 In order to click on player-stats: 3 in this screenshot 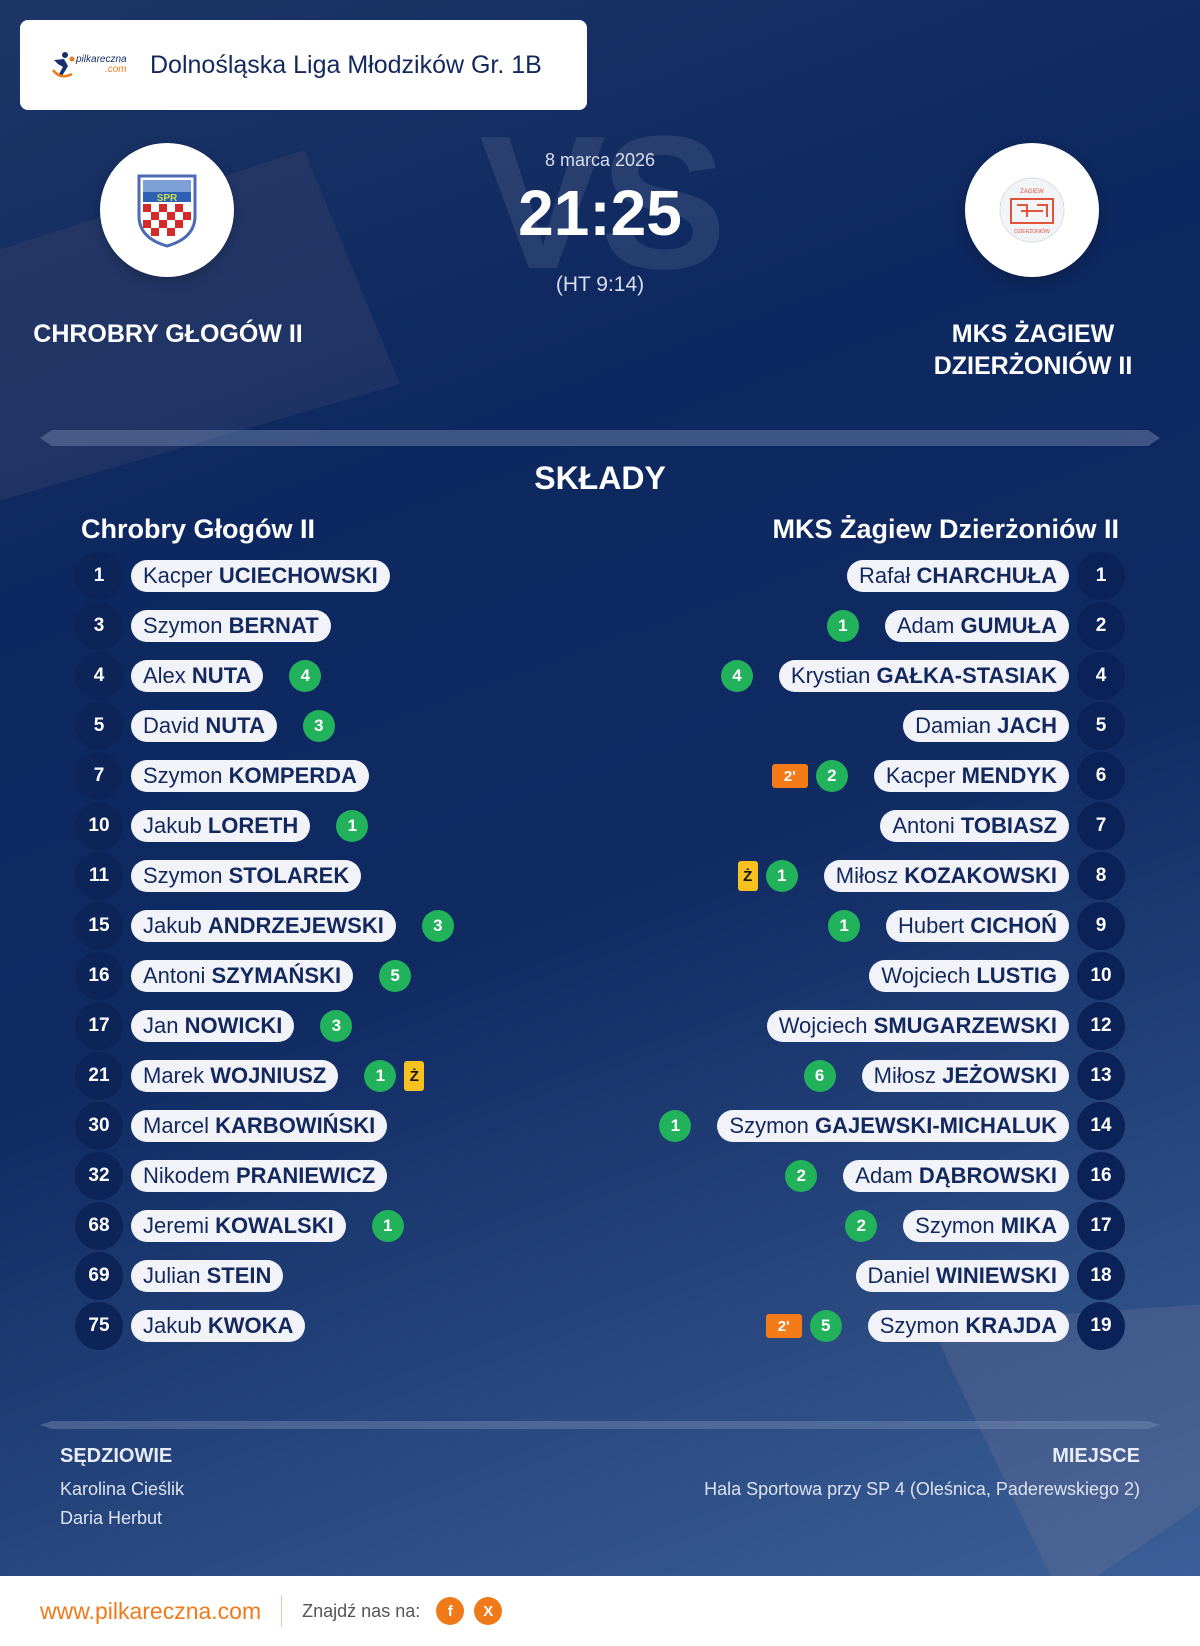, I will do `click(318, 726)`.